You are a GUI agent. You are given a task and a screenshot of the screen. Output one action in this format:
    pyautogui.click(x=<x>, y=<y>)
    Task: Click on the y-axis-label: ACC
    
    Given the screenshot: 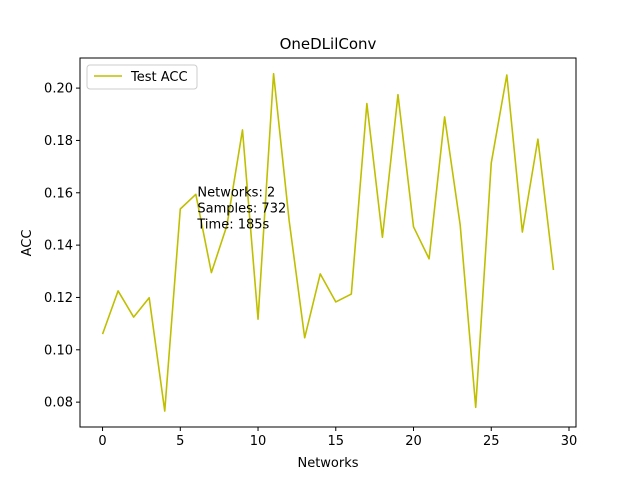 What is the action you would take?
    pyautogui.click(x=27, y=243)
    